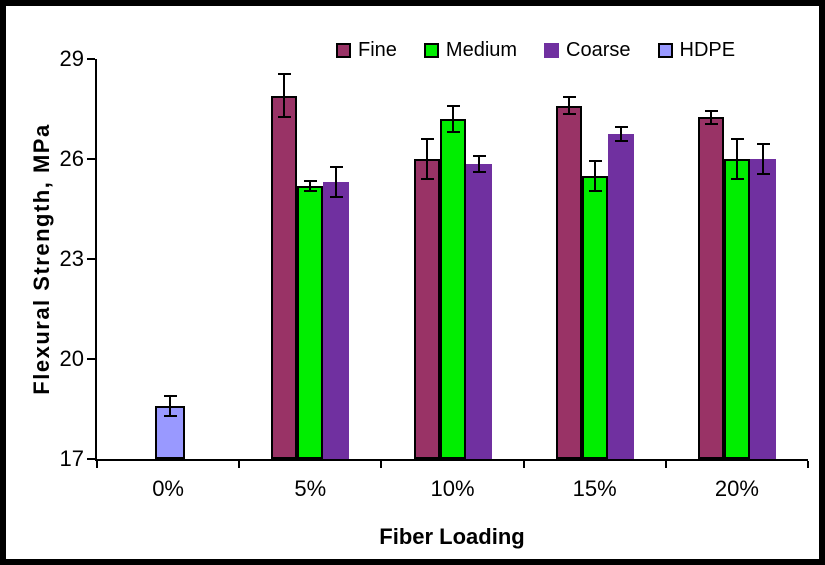  What do you see at coordinates (762, 309) in the screenshot?
I see `bar-coarse-20pct` at bounding box center [762, 309].